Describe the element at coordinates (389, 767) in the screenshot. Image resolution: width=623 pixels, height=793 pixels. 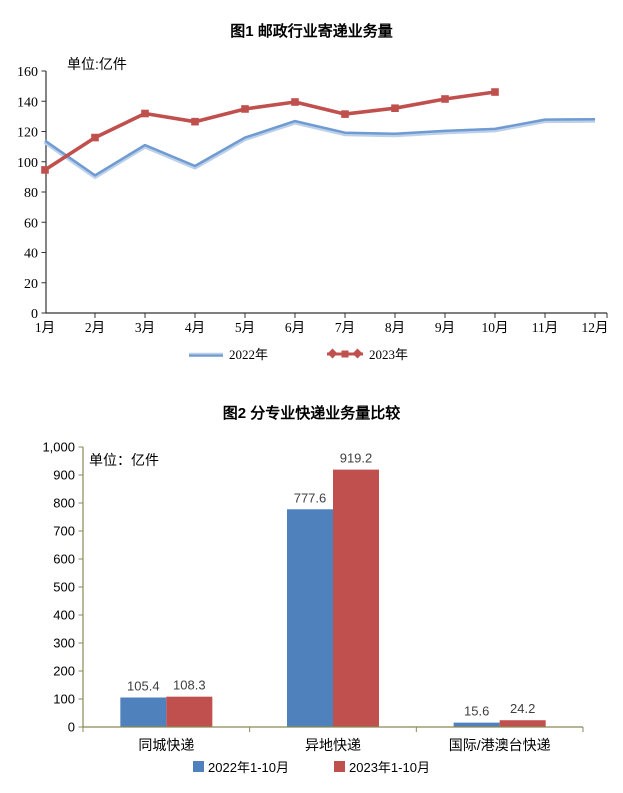
I see `legend-label-2023-1-10: 2023年1-10月` at that location.